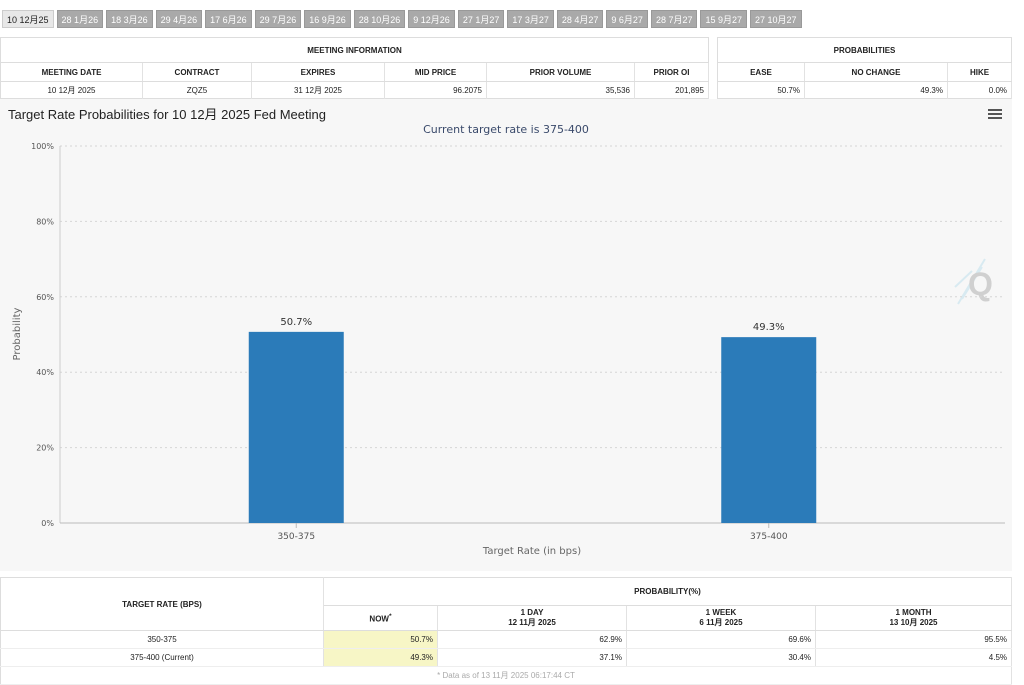 The image size is (1024, 685). I want to click on week-cell: 69.6%, so click(721, 639).